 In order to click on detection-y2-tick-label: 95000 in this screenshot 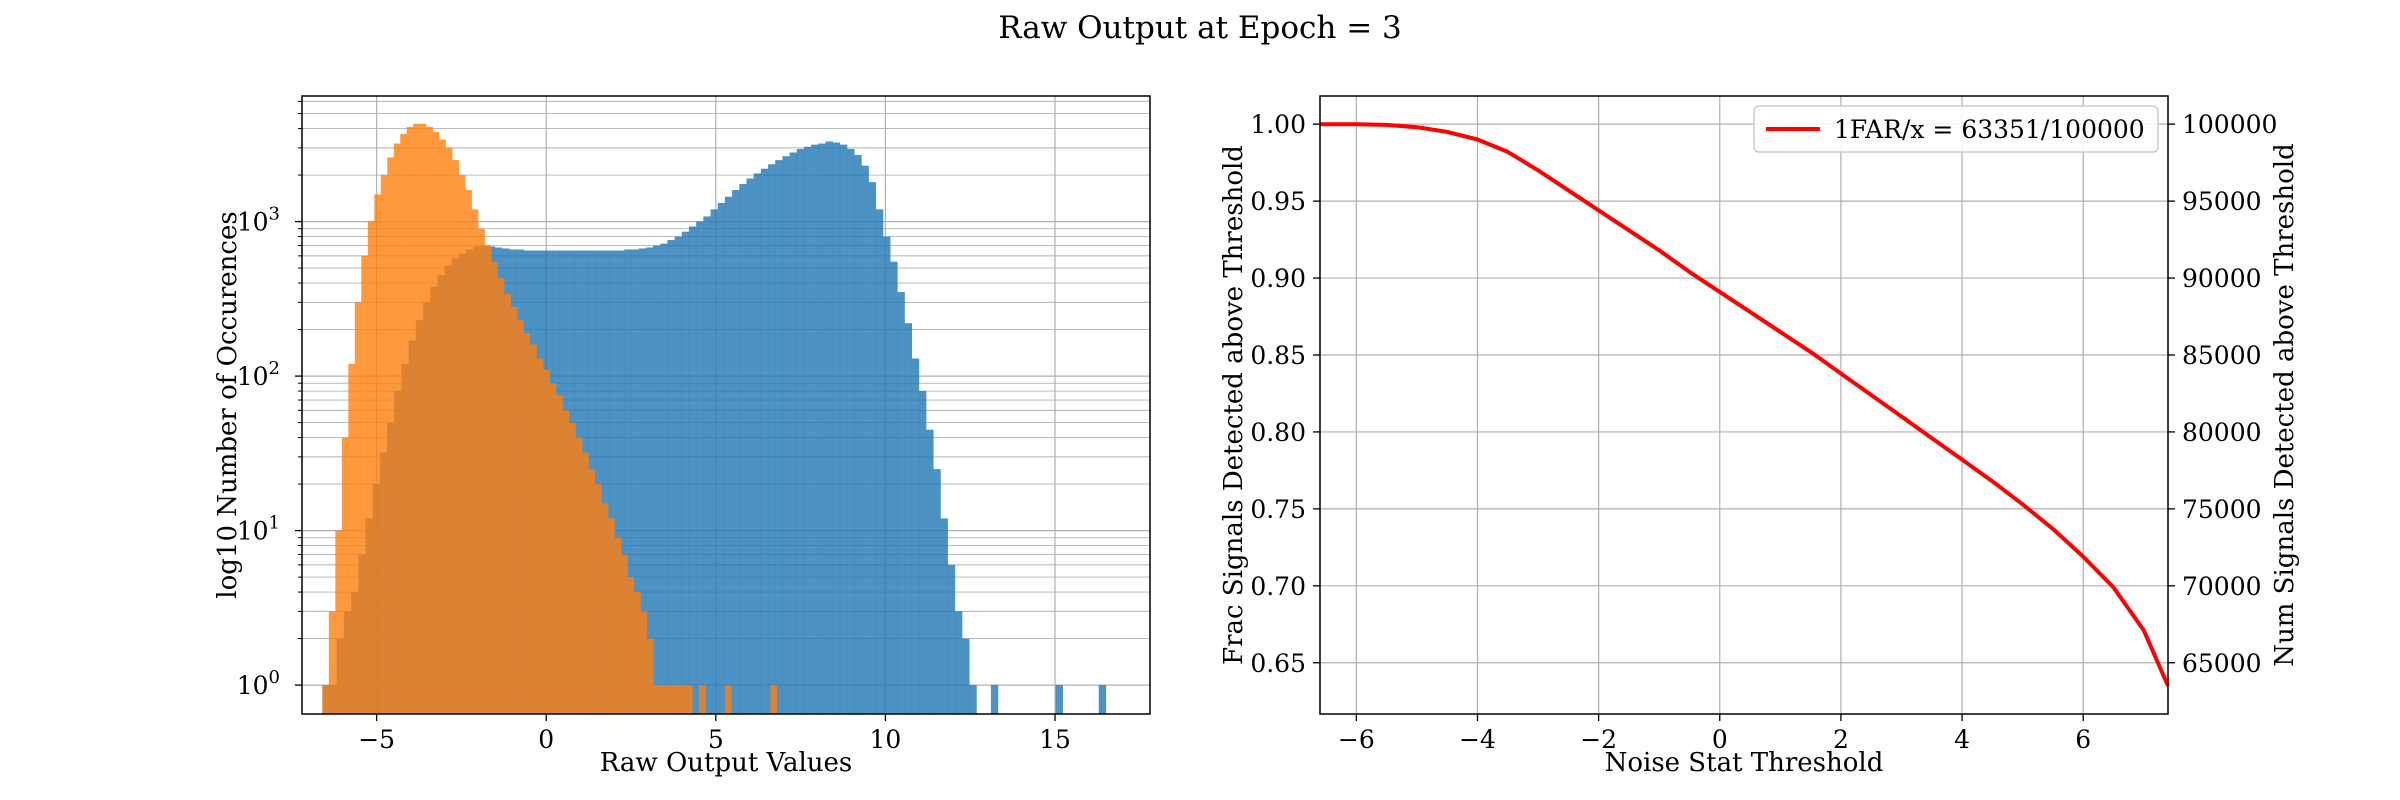, I will do `click(2222, 201)`.